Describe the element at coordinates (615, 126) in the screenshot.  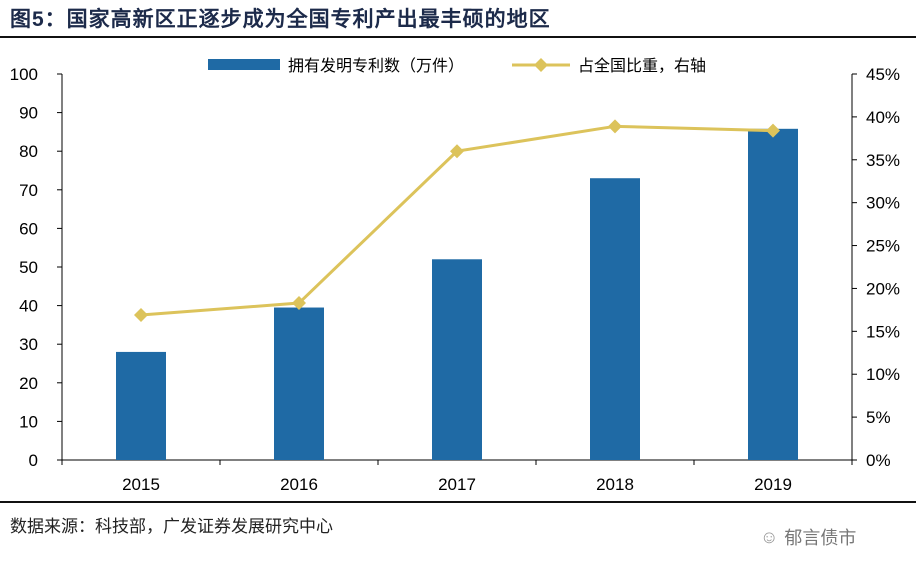
I see `share-marker-2018` at that location.